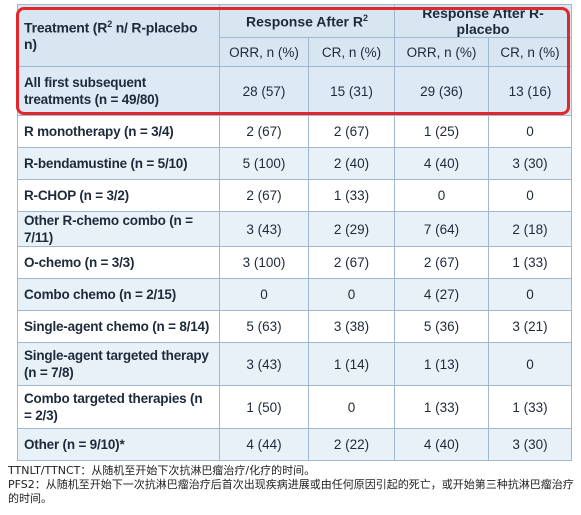  What do you see at coordinates (441, 91) in the screenshot?
I see `orr-placebo-cell: 29 (36)` at bounding box center [441, 91].